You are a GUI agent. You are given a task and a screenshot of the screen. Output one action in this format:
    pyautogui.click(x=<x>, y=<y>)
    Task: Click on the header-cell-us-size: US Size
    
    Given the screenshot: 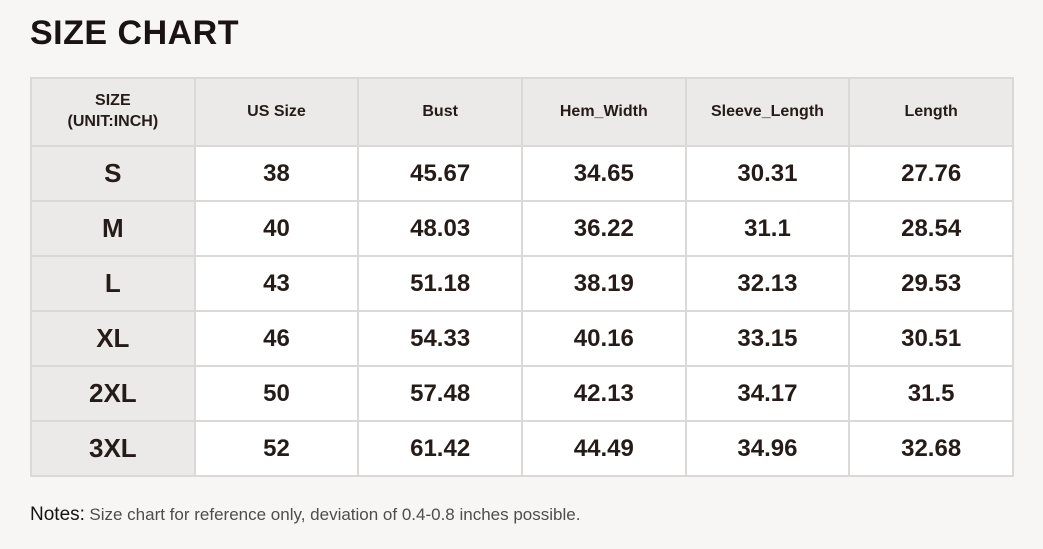 What is the action you would take?
    pyautogui.click(x=276, y=112)
    